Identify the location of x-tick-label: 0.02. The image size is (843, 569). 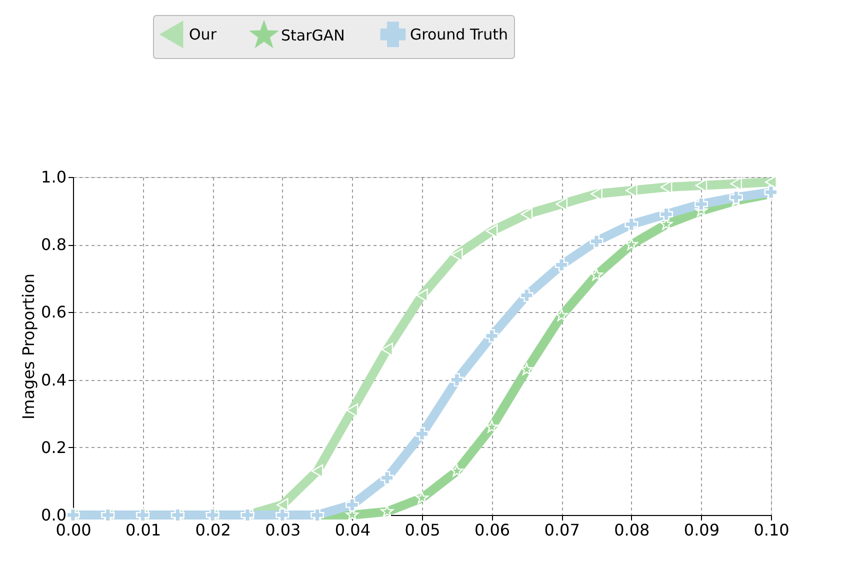
(213, 530).